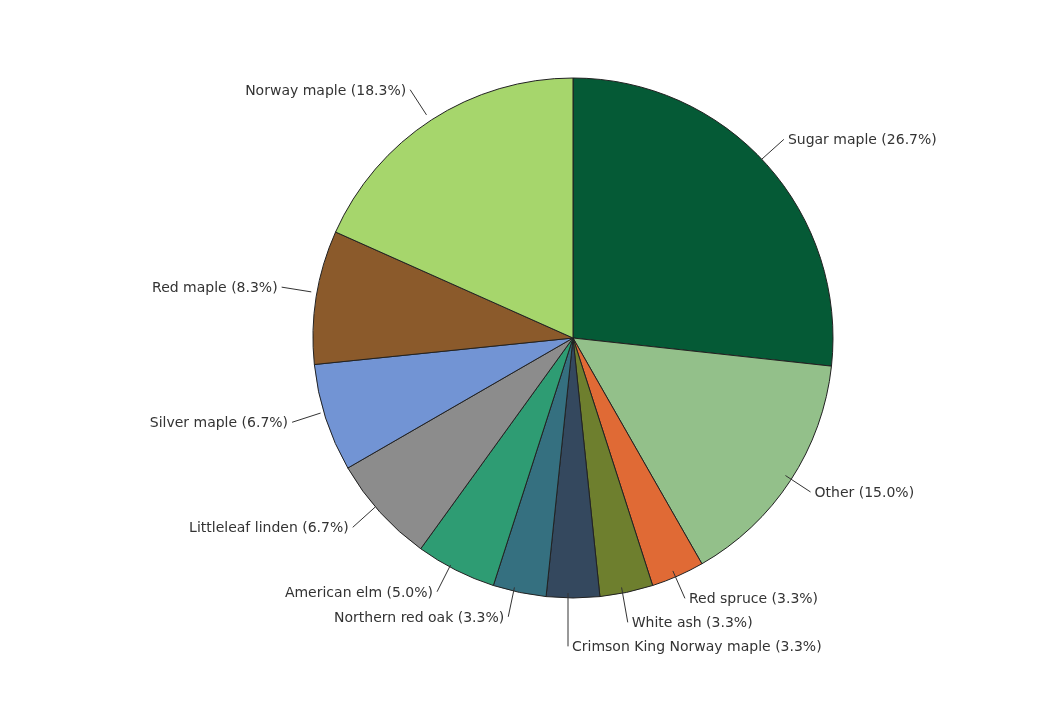 This screenshot has width=1060, height=719. Describe the element at coordinates (692, 622) in the screenshot. I see `slice-label: White ash (3.3%)` at that location.